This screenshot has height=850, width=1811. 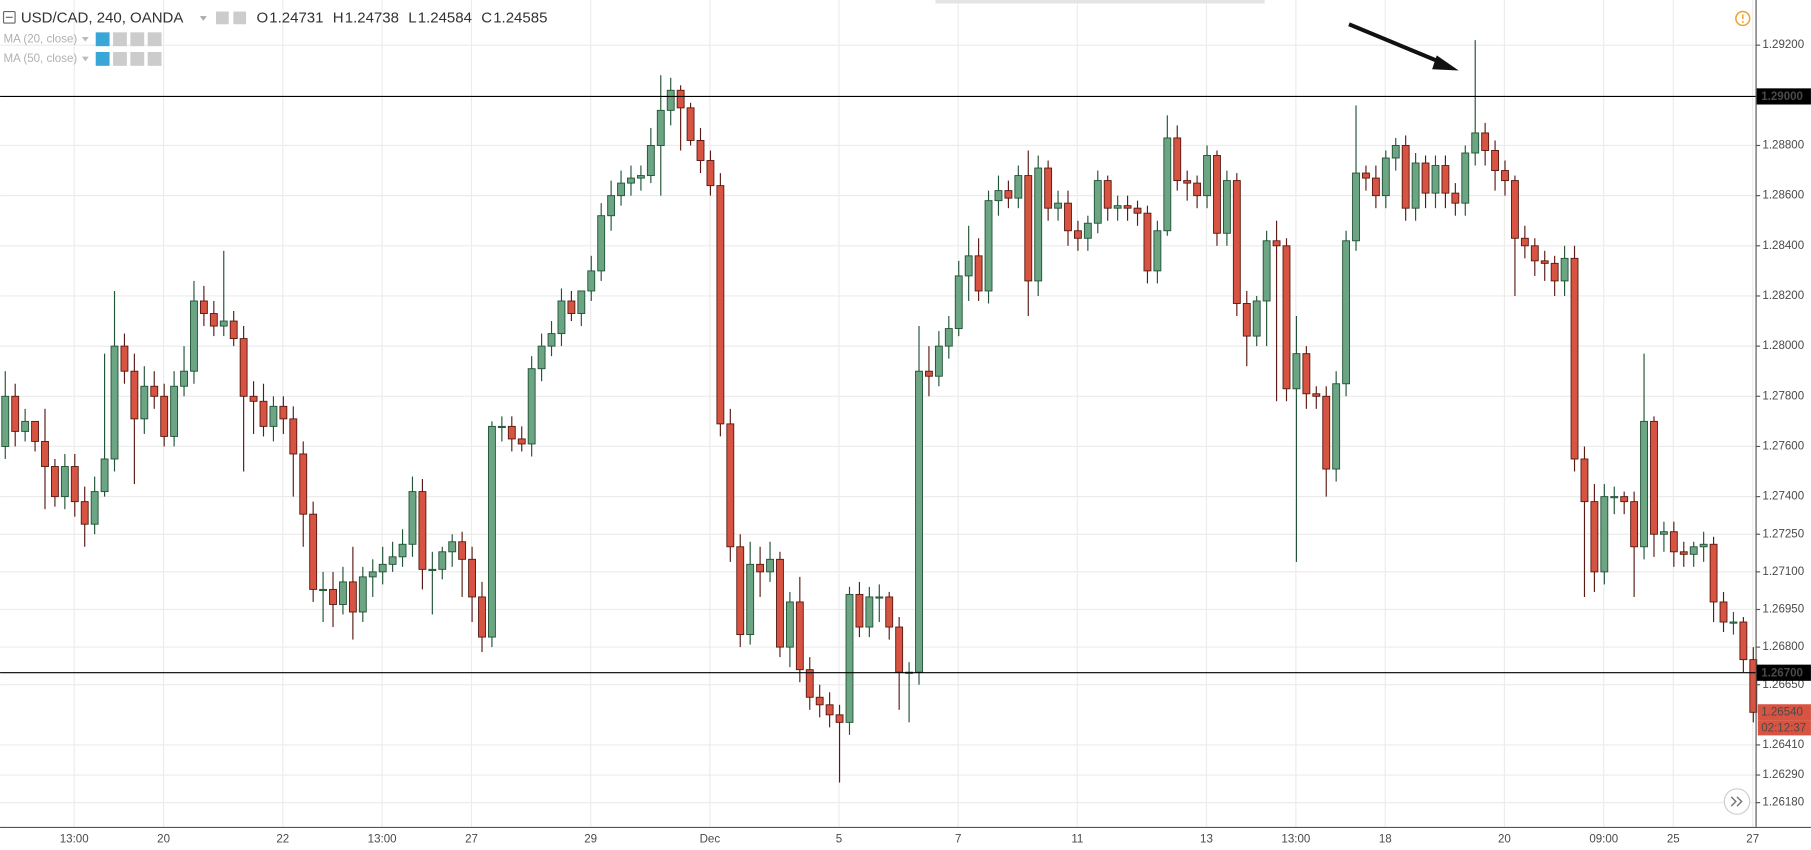 I want to click on x-tick-label: 13:00, so click(x=382, y=840).